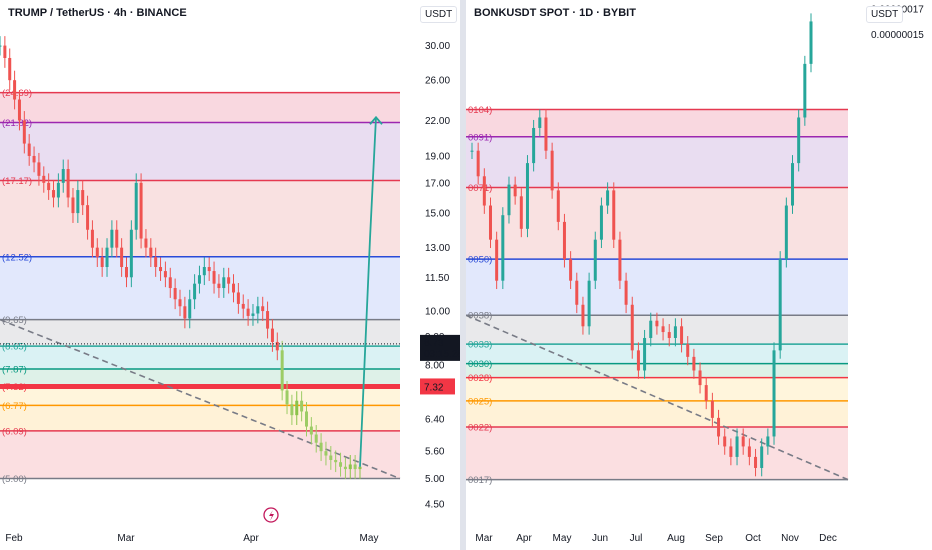 Image resolution: width=932 pixels, height=550 pixels. What do you see at coordinates (480, 345) in the screenshot?
I see `fib-level-label: 0033)` at bounding box center [480, 345].